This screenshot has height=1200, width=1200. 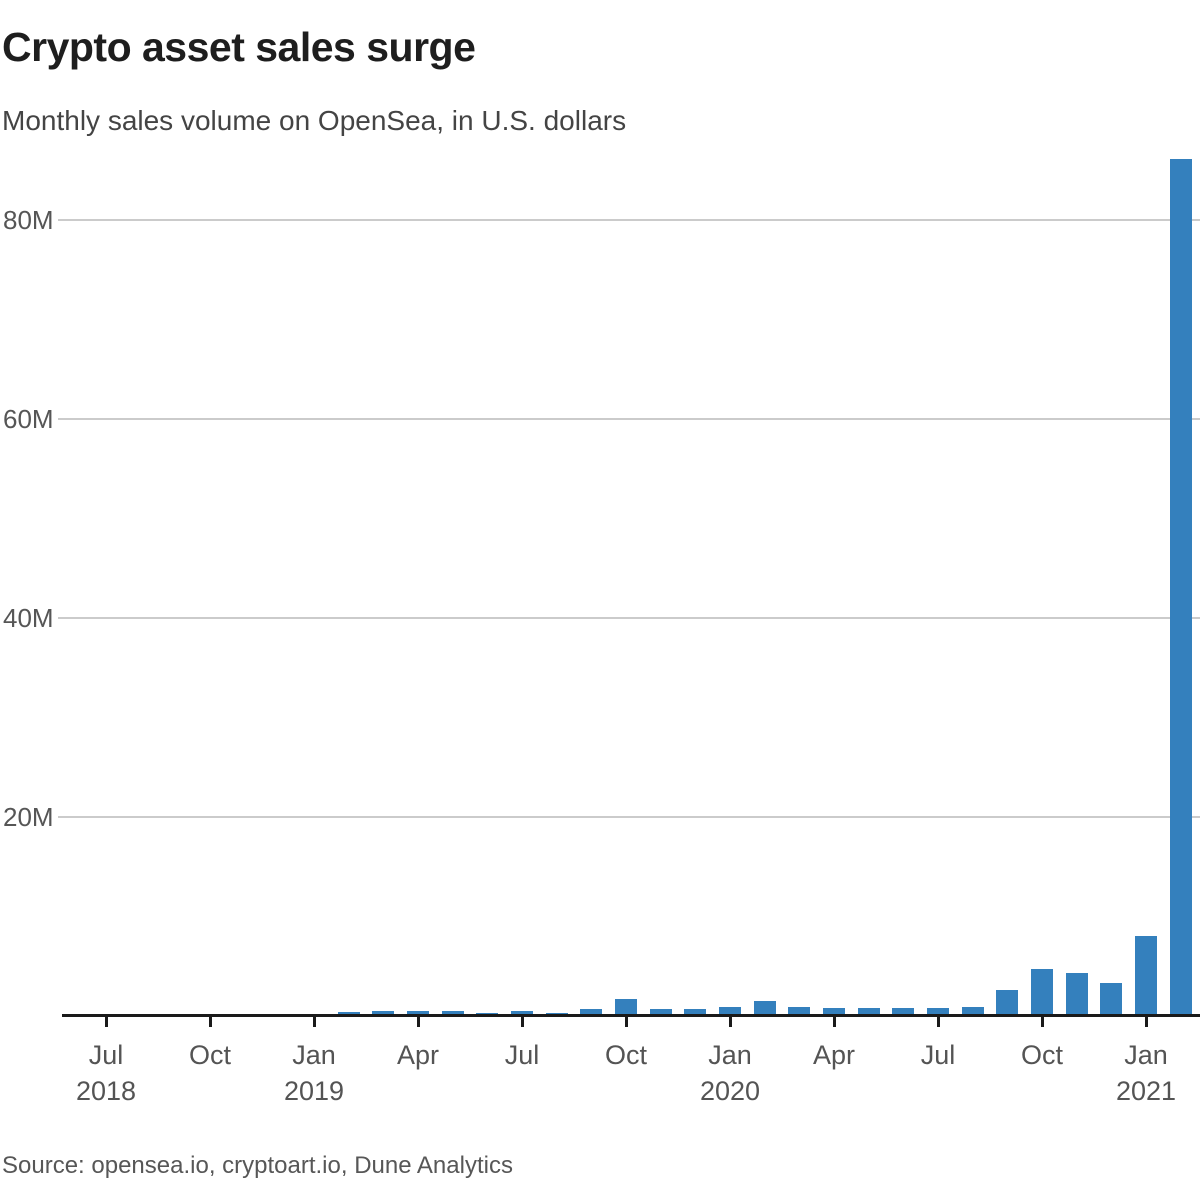 I want to click on x-axis-year-label: 2018, so click(x=106, y=1091).